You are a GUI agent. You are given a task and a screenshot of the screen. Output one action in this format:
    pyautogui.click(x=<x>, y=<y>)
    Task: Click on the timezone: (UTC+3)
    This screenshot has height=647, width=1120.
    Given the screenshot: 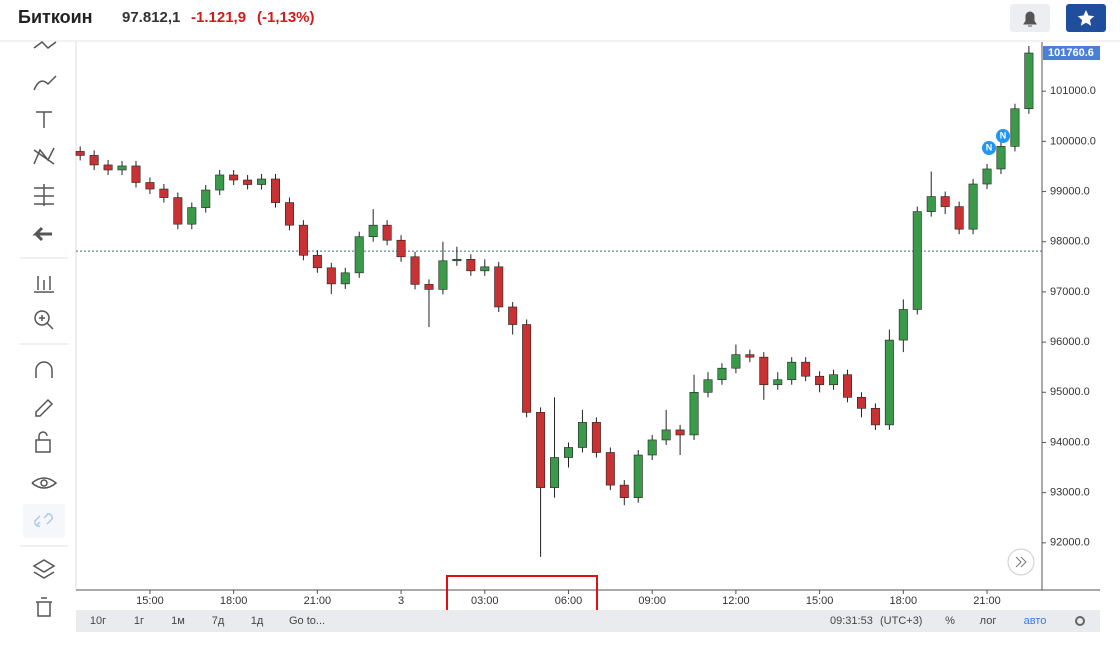 What is the action you would take?
    pyautogui.click(x=901, y=621)
    